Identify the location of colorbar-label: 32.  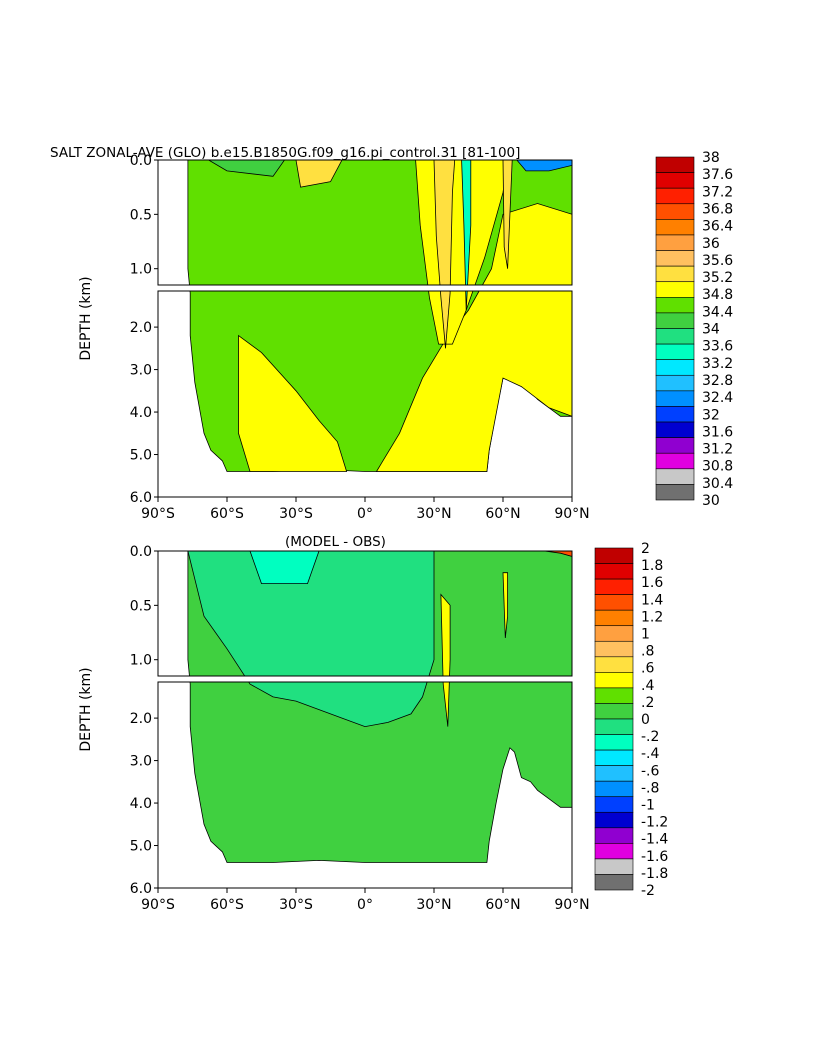
(711, 415).